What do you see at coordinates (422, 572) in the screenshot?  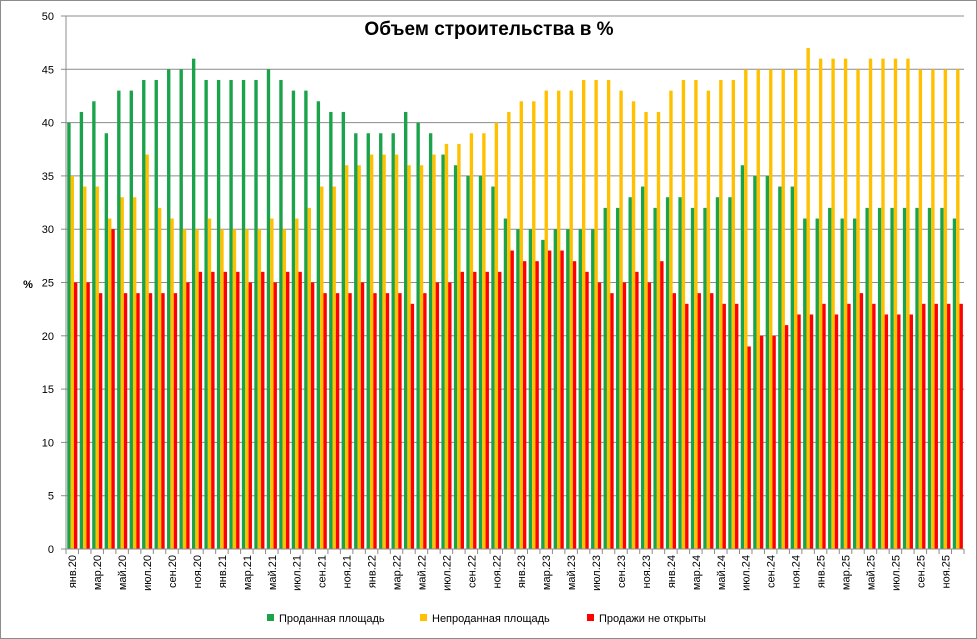 I see `x-tick-label: май.22` at bounding box center [422, 572].